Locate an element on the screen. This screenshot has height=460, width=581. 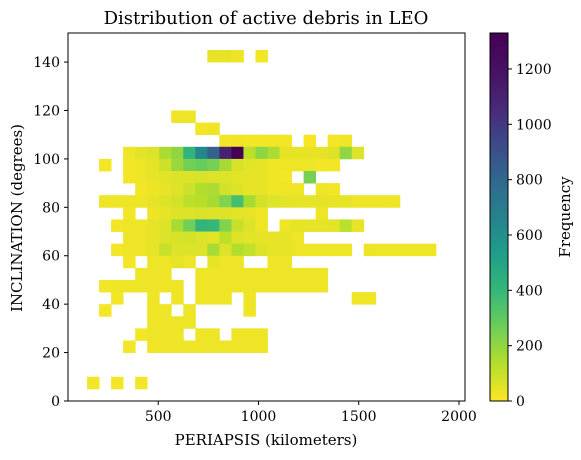
colorbar-tick-label: 200 is located at coordinates (529, 347).